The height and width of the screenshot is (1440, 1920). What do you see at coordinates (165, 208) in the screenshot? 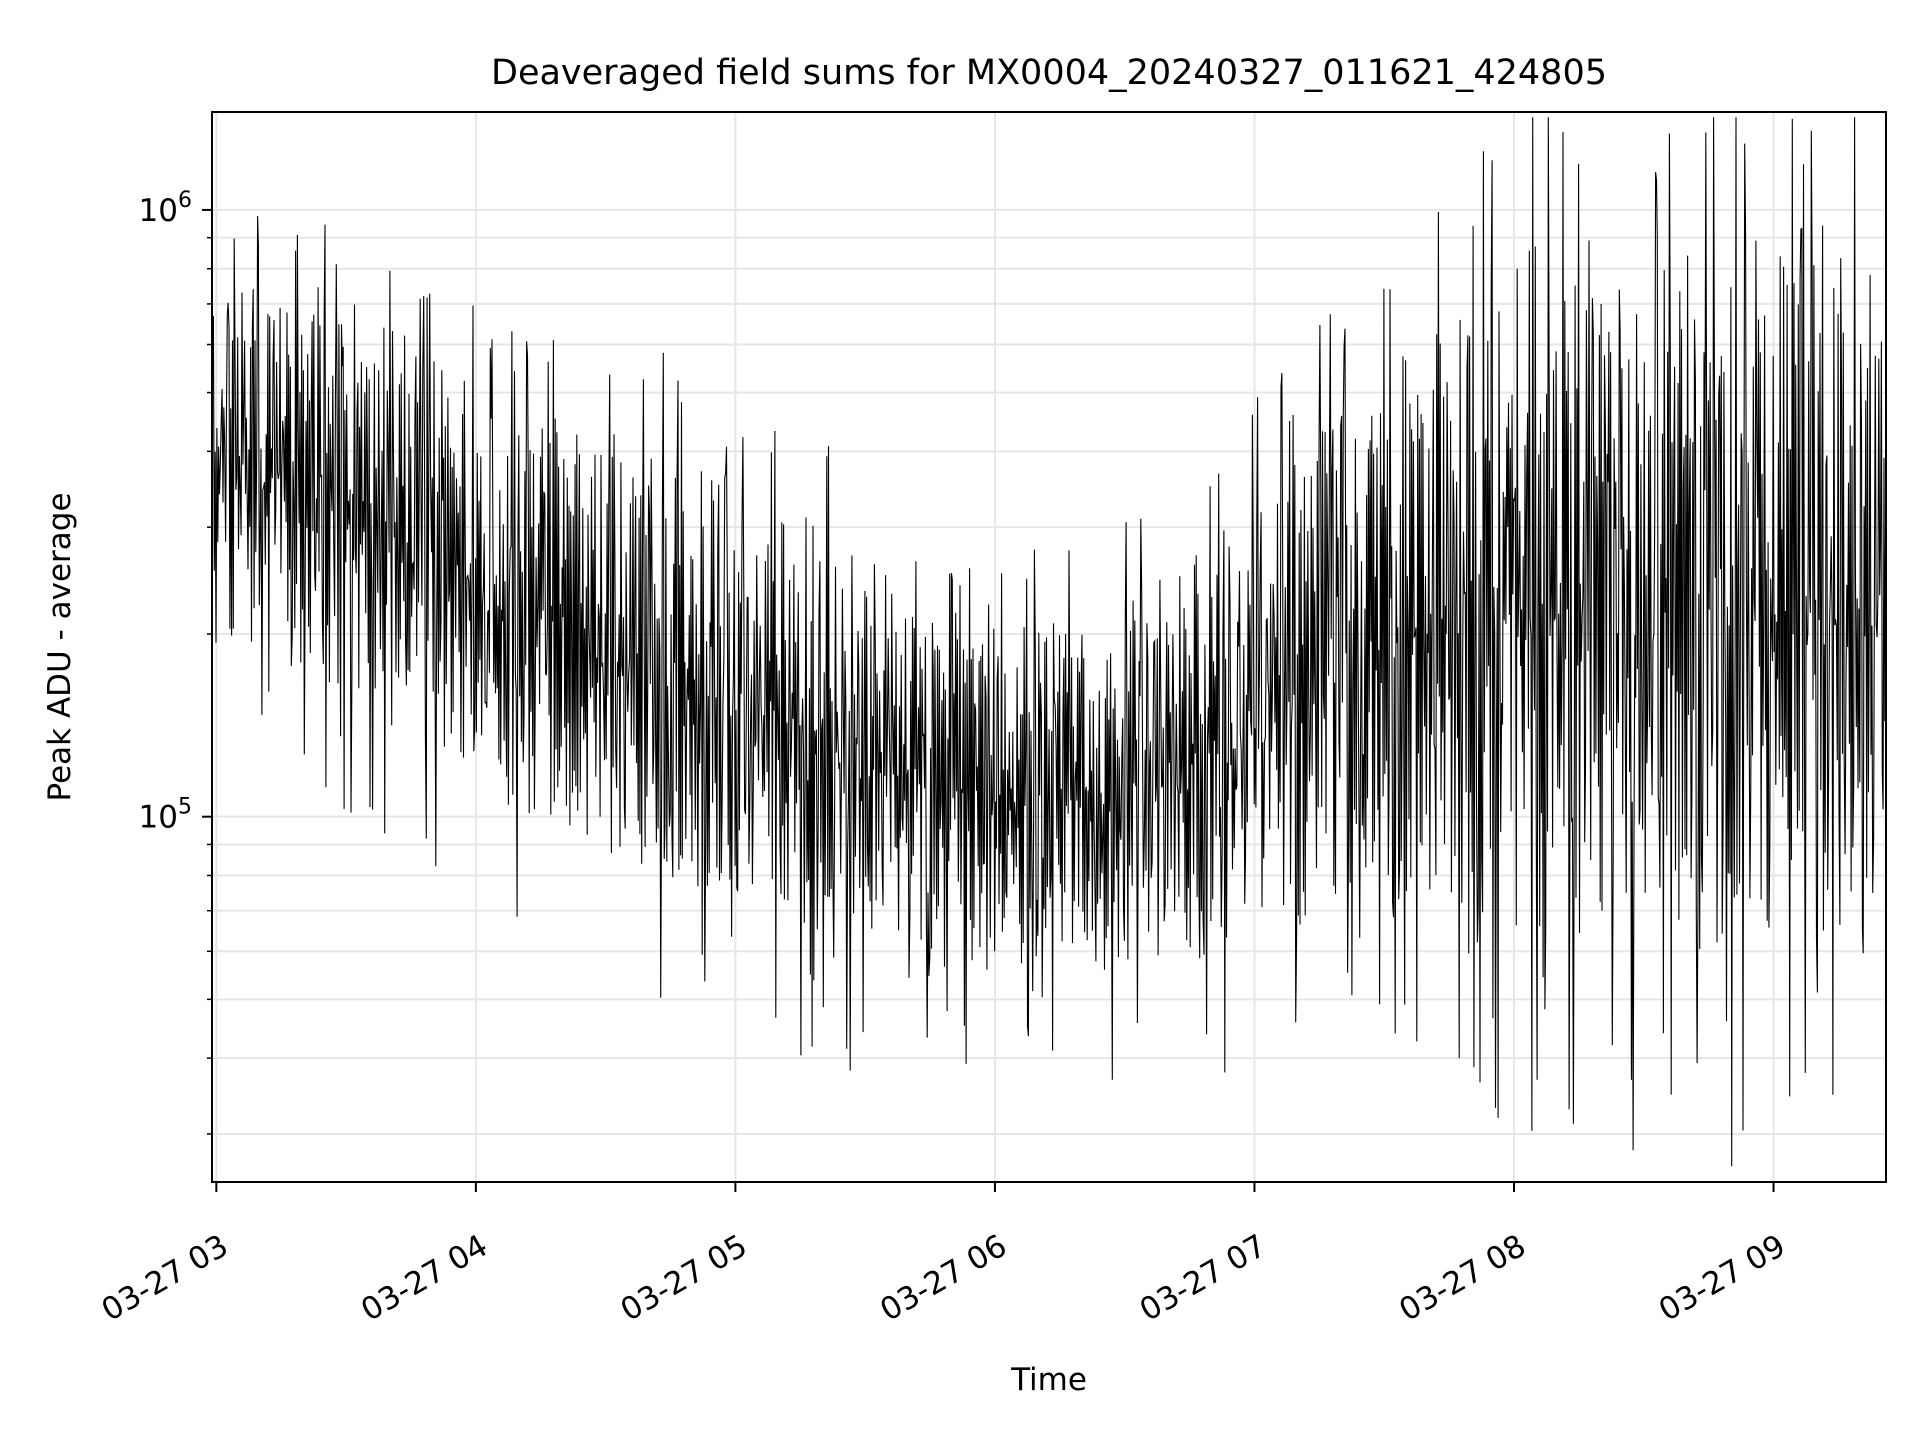
I see `y-tick-label: 10⁶` at bounding box center [165, 208].